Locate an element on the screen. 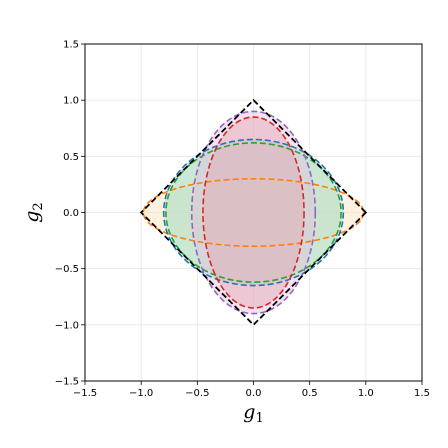  y-tick-label-6: 1.5 is located at coordinates (71, 45).